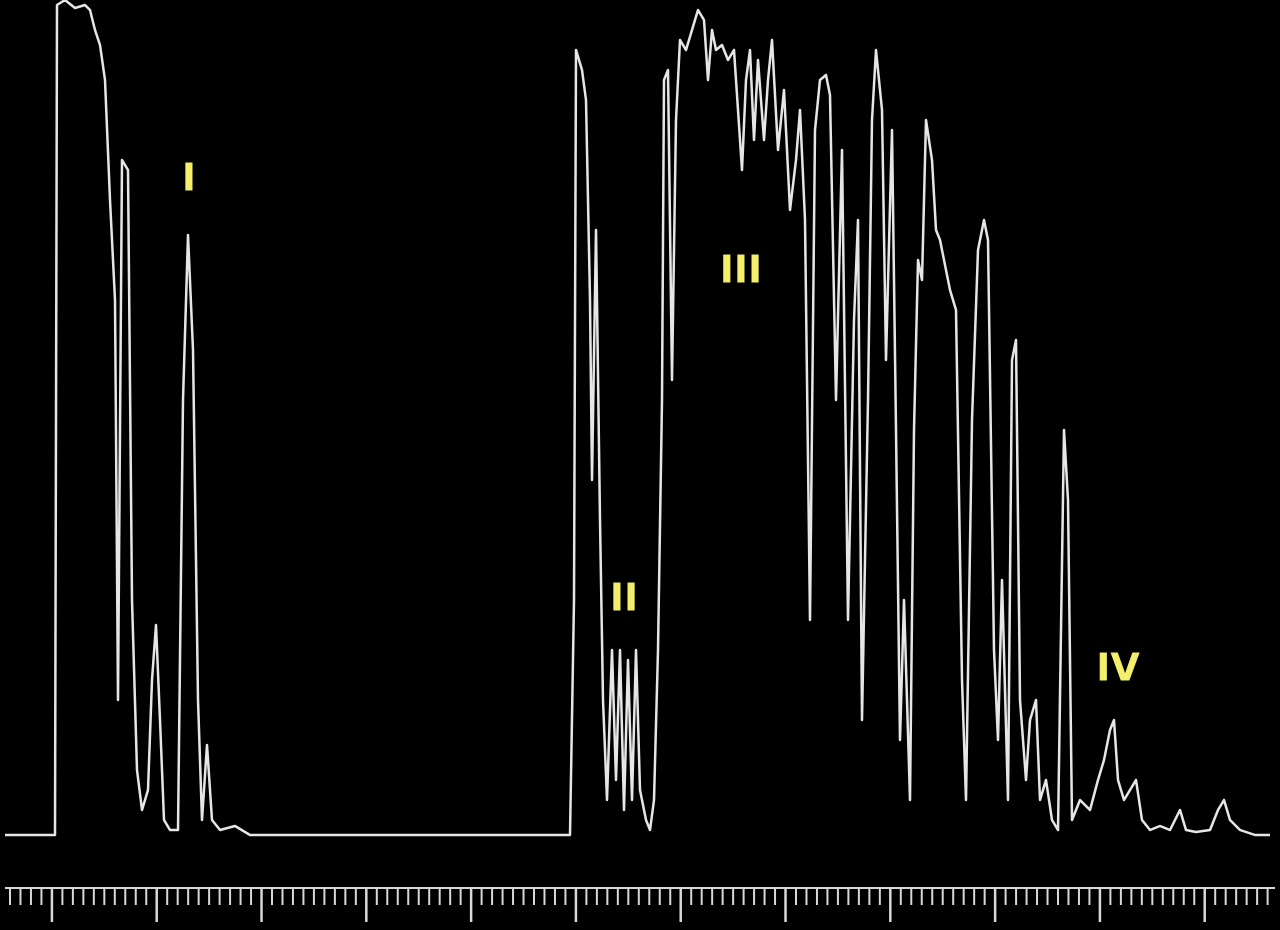 This screenshot has width=1280, height=930. I want to click on annotation-label: IV, so click(1118, 668).